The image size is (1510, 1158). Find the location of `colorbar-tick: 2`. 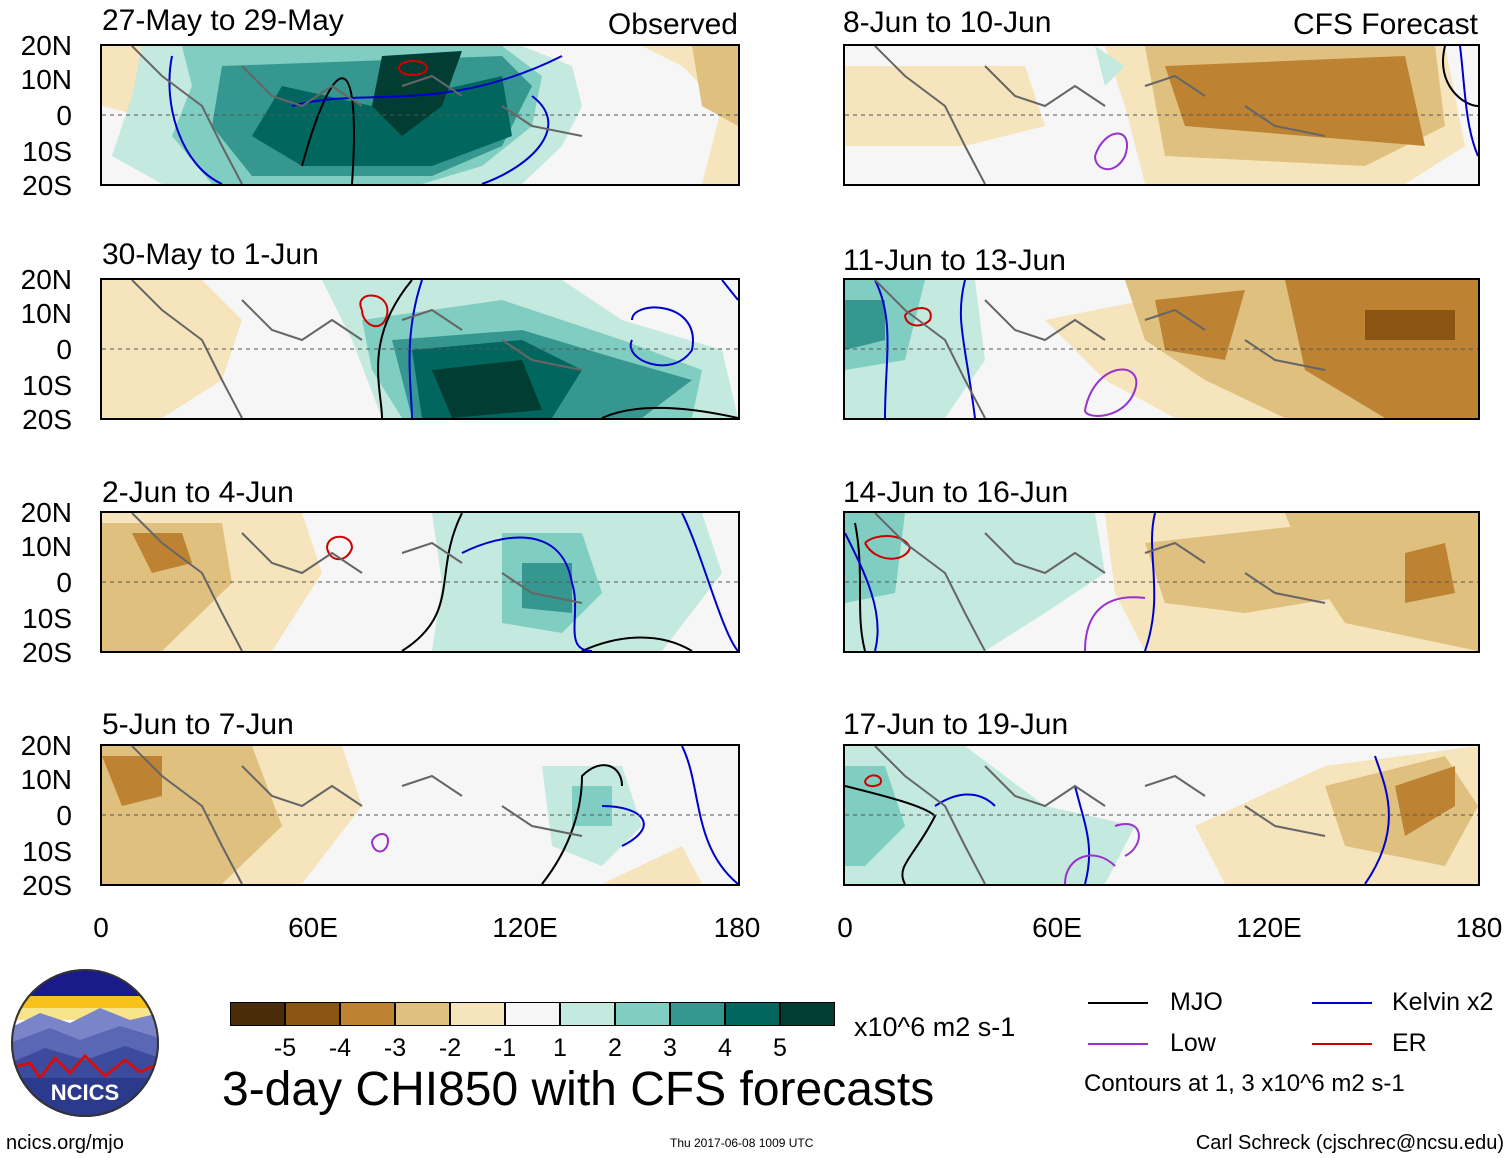

colorbar-tick: 2 is located at coordinates (615, 1048).